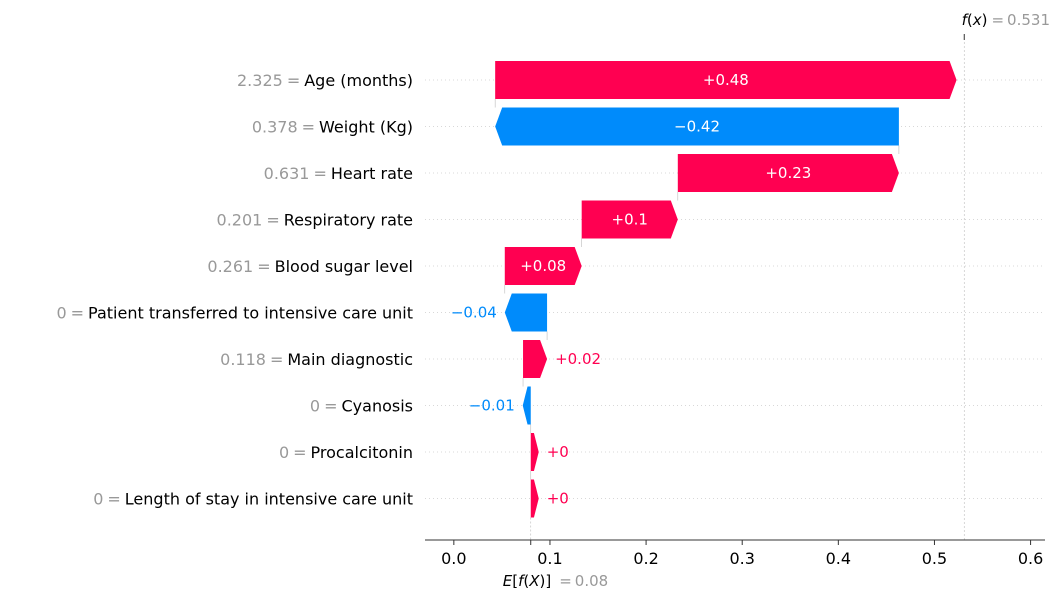 The image size is (1060, 600). I want to click on feature-name: Weight (Kg), so click(366, 127).